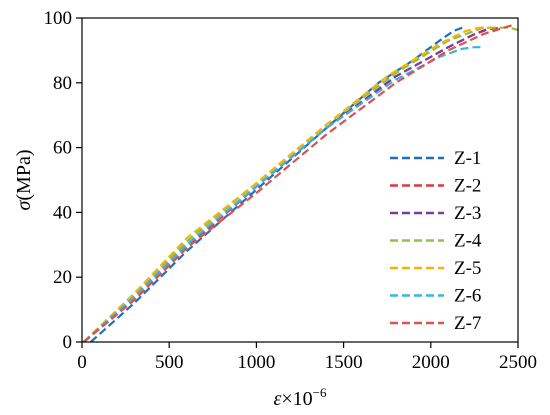  What do you see at coordinates (467, 296) in the screenshot?
I see `legend-label-z-6: Z-6` at bounding box center [467, 296].